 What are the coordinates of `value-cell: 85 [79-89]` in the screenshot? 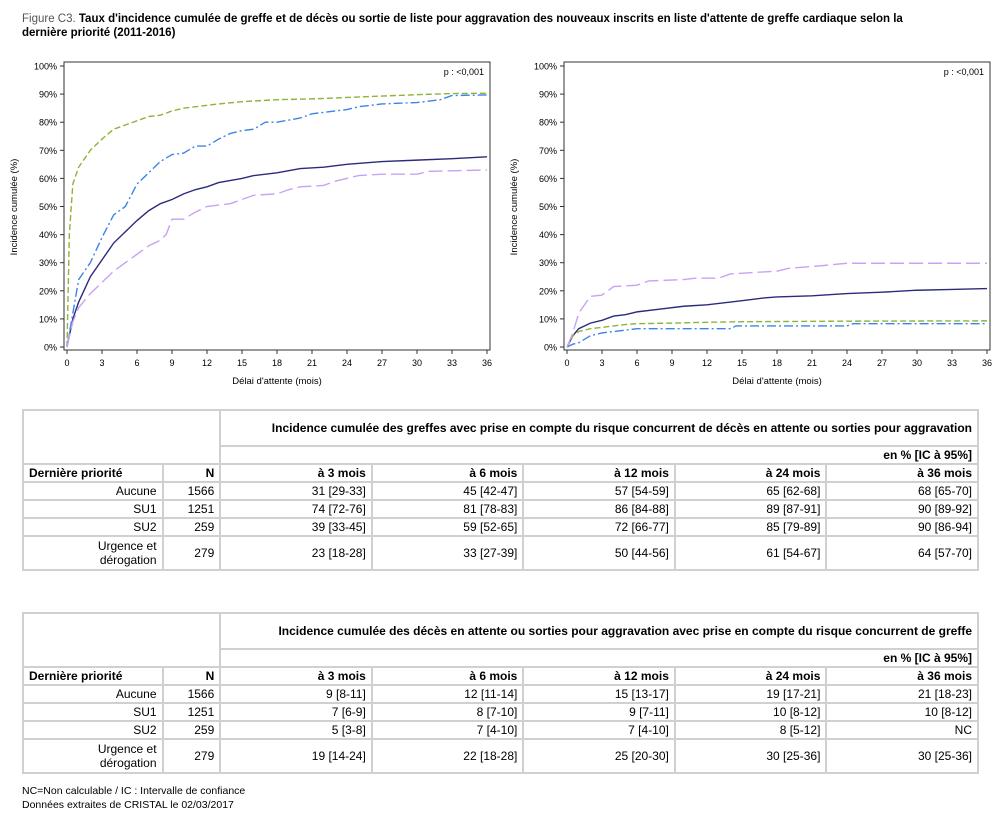 It's located at (750, 527).